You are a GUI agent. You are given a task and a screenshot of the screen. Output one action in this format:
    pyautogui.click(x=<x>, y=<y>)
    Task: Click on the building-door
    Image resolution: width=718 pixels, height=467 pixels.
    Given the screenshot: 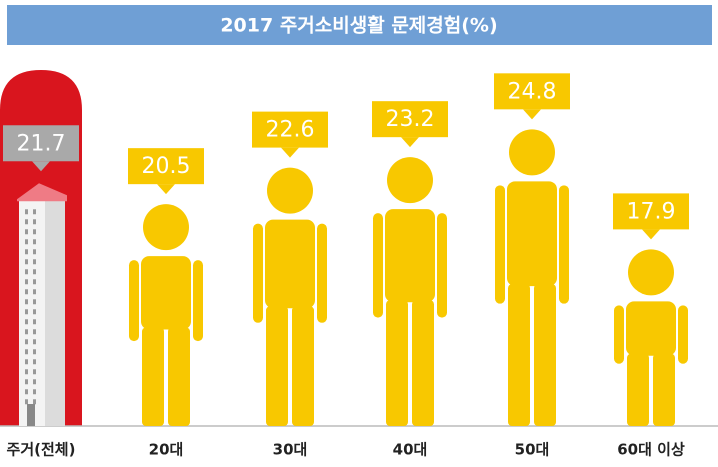 What is the action you would take?
    pyautogui.click(x=31, y=415)
    